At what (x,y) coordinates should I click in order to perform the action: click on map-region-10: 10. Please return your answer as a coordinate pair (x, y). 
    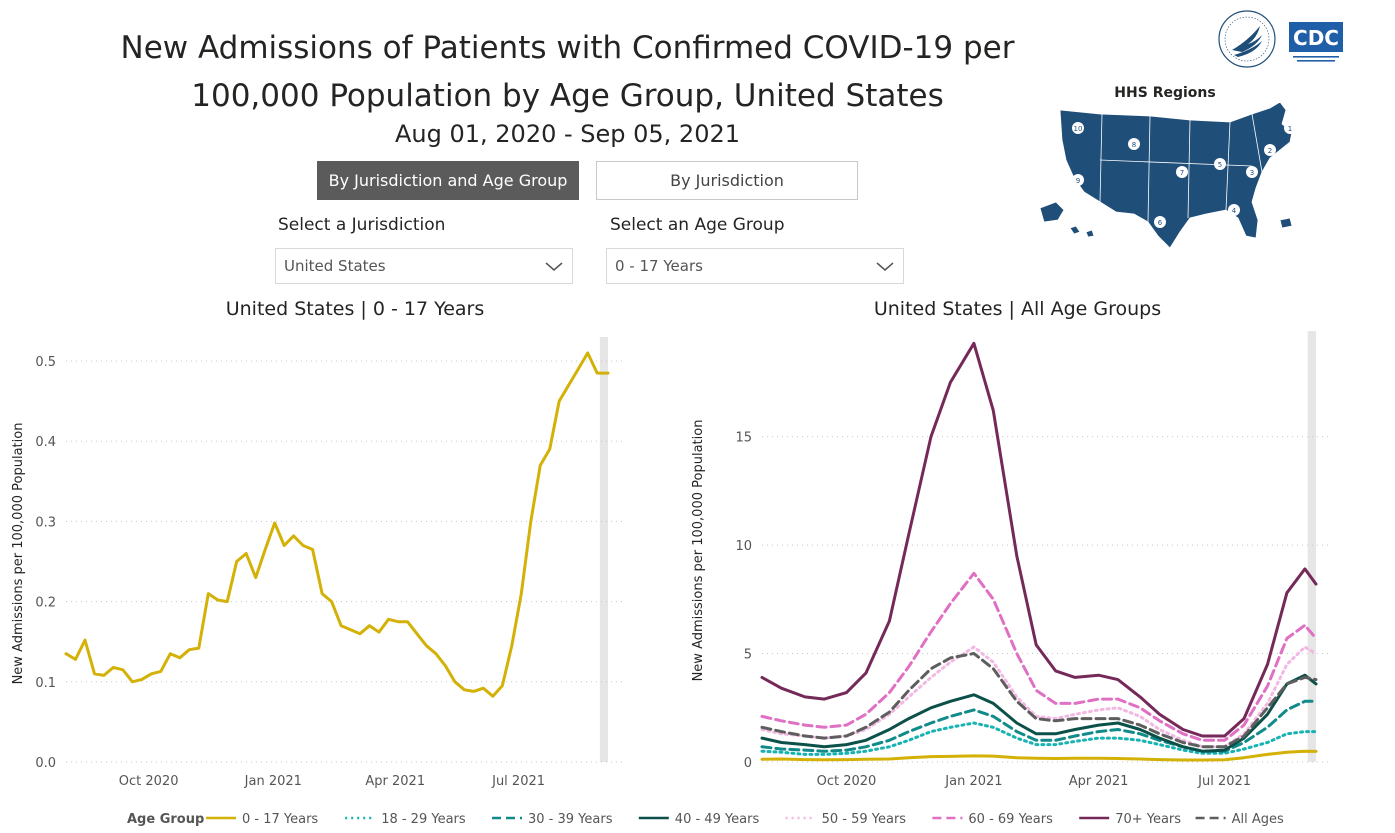
    Looking at the image, I should click on (1078, 129).